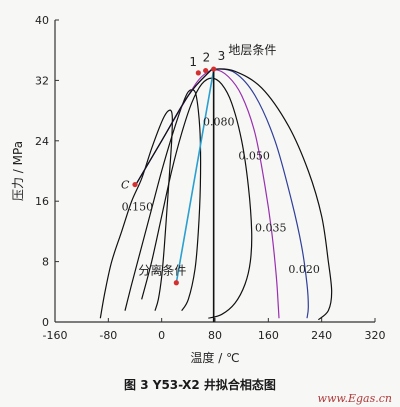 The height and width of the screenshot is (407, 400). What do you see at coordinates (375, 335) in the screenshot?
I see `x-tick-label: 320` at bounding box center [375, 335].